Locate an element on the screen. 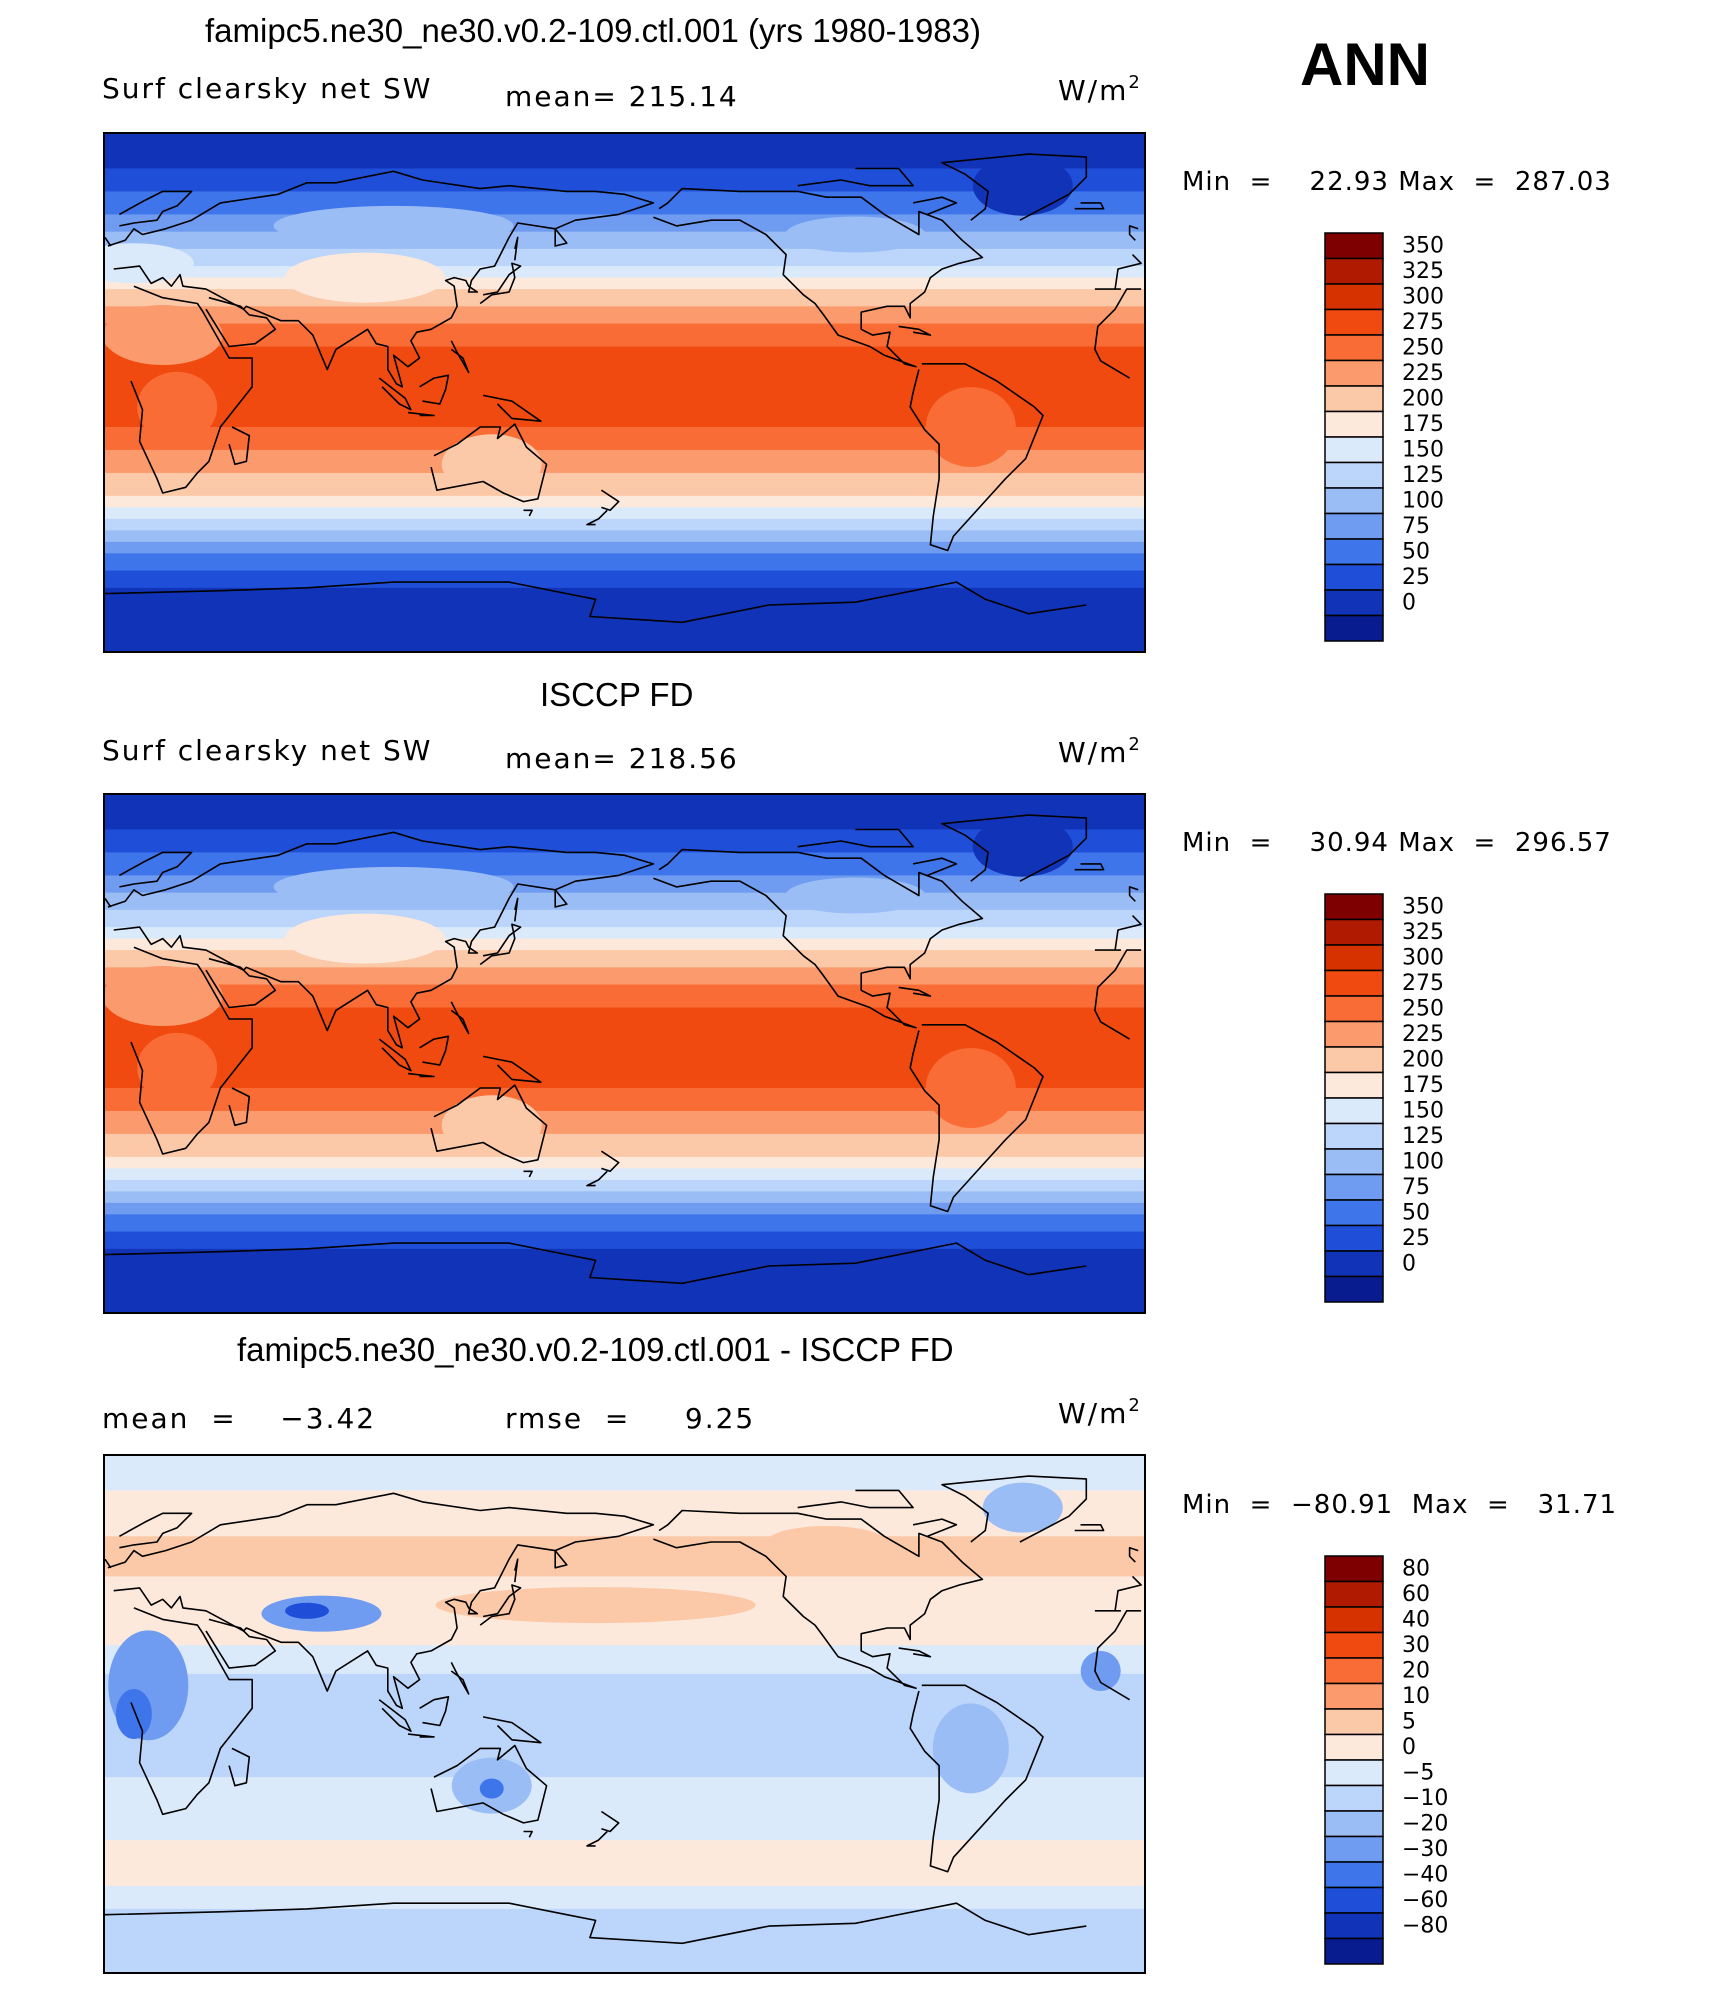  colorbar-tick-label: 40 is located at coordinates (1416, 1620).